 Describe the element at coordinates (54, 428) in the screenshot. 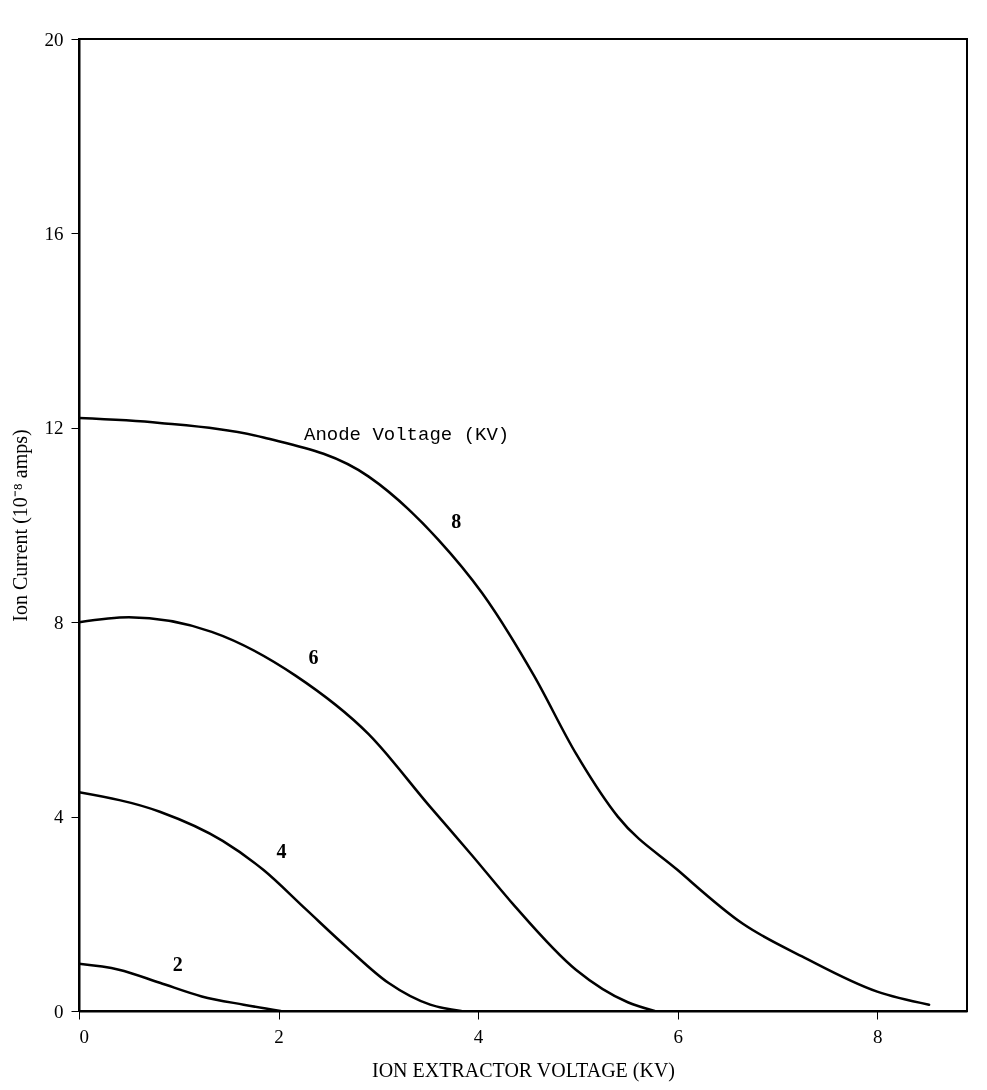

I see `y-tick-label: 12` at that location.